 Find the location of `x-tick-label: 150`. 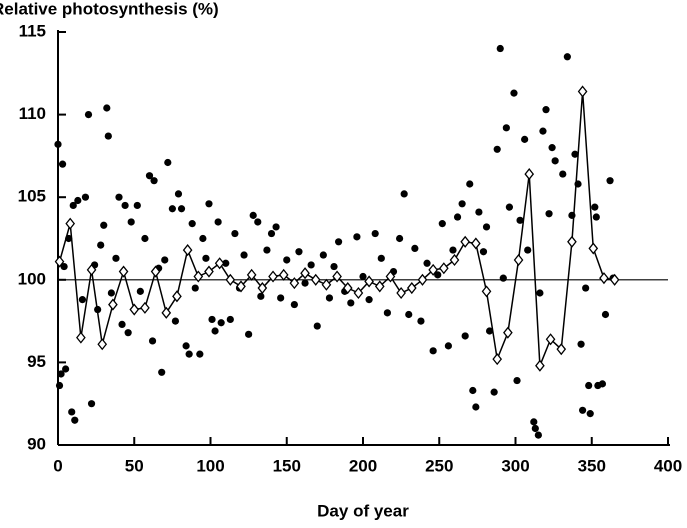

x-tick-label: 150 is located at coordinates (287, 465).